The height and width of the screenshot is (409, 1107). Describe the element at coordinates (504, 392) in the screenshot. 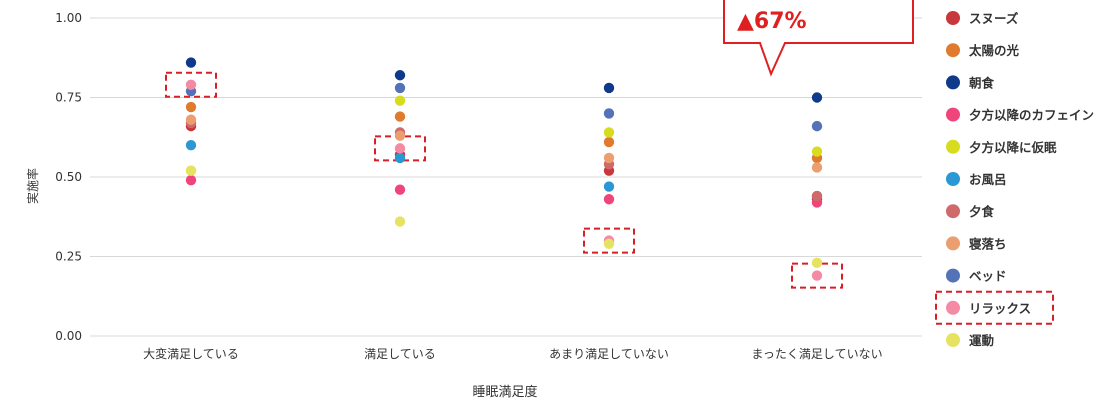

I see `x-axis-label: 睡眠満足度` at that location.